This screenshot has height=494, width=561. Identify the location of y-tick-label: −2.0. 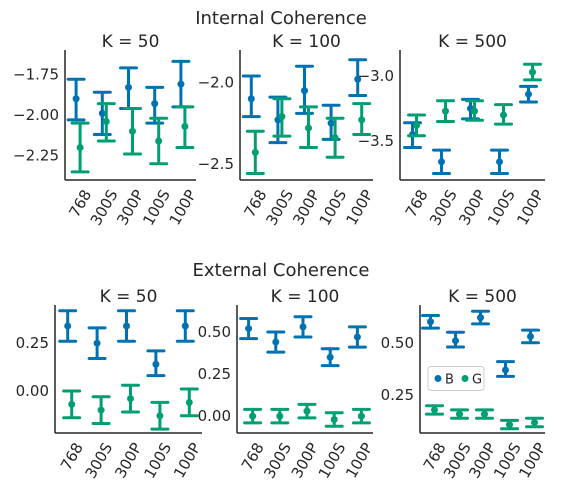
(216, 83).